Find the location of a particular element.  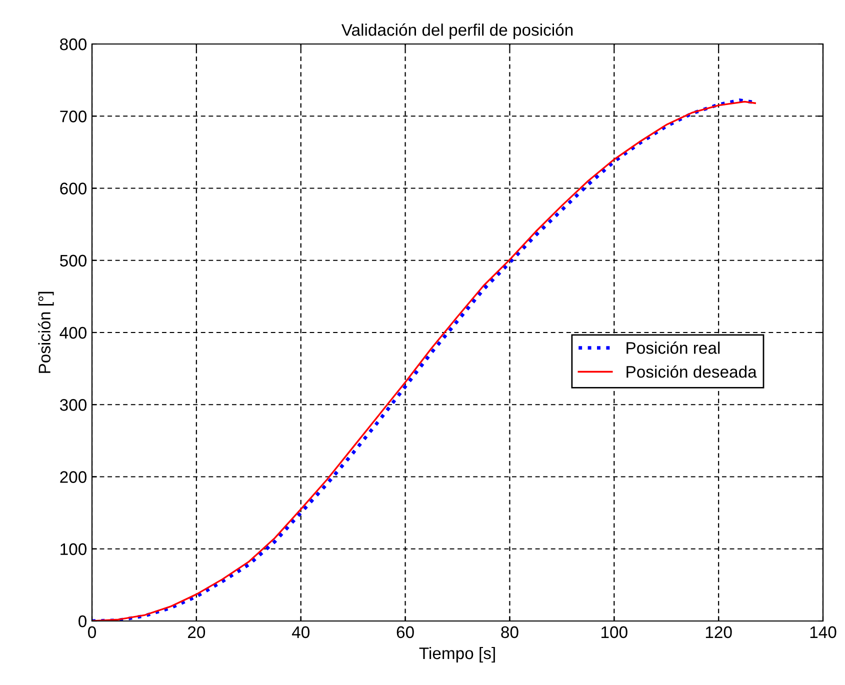

x-tick-label: 40 is located at coordinates (301, 632).